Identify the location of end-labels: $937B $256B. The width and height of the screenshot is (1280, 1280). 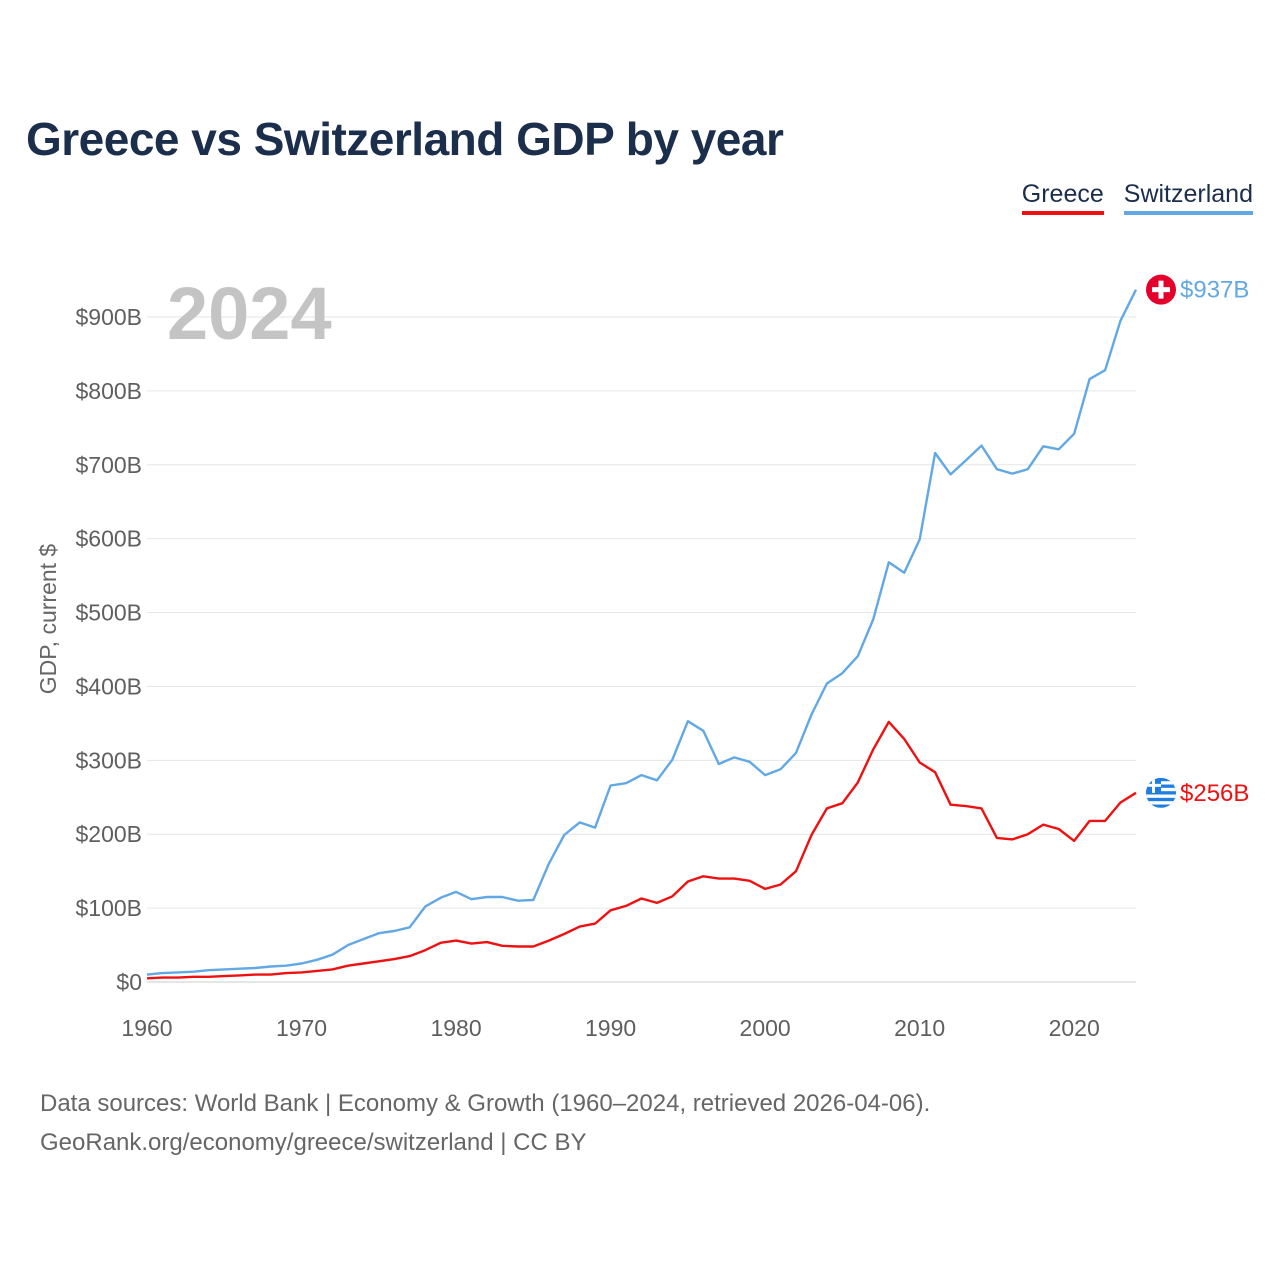
(1197, 541).